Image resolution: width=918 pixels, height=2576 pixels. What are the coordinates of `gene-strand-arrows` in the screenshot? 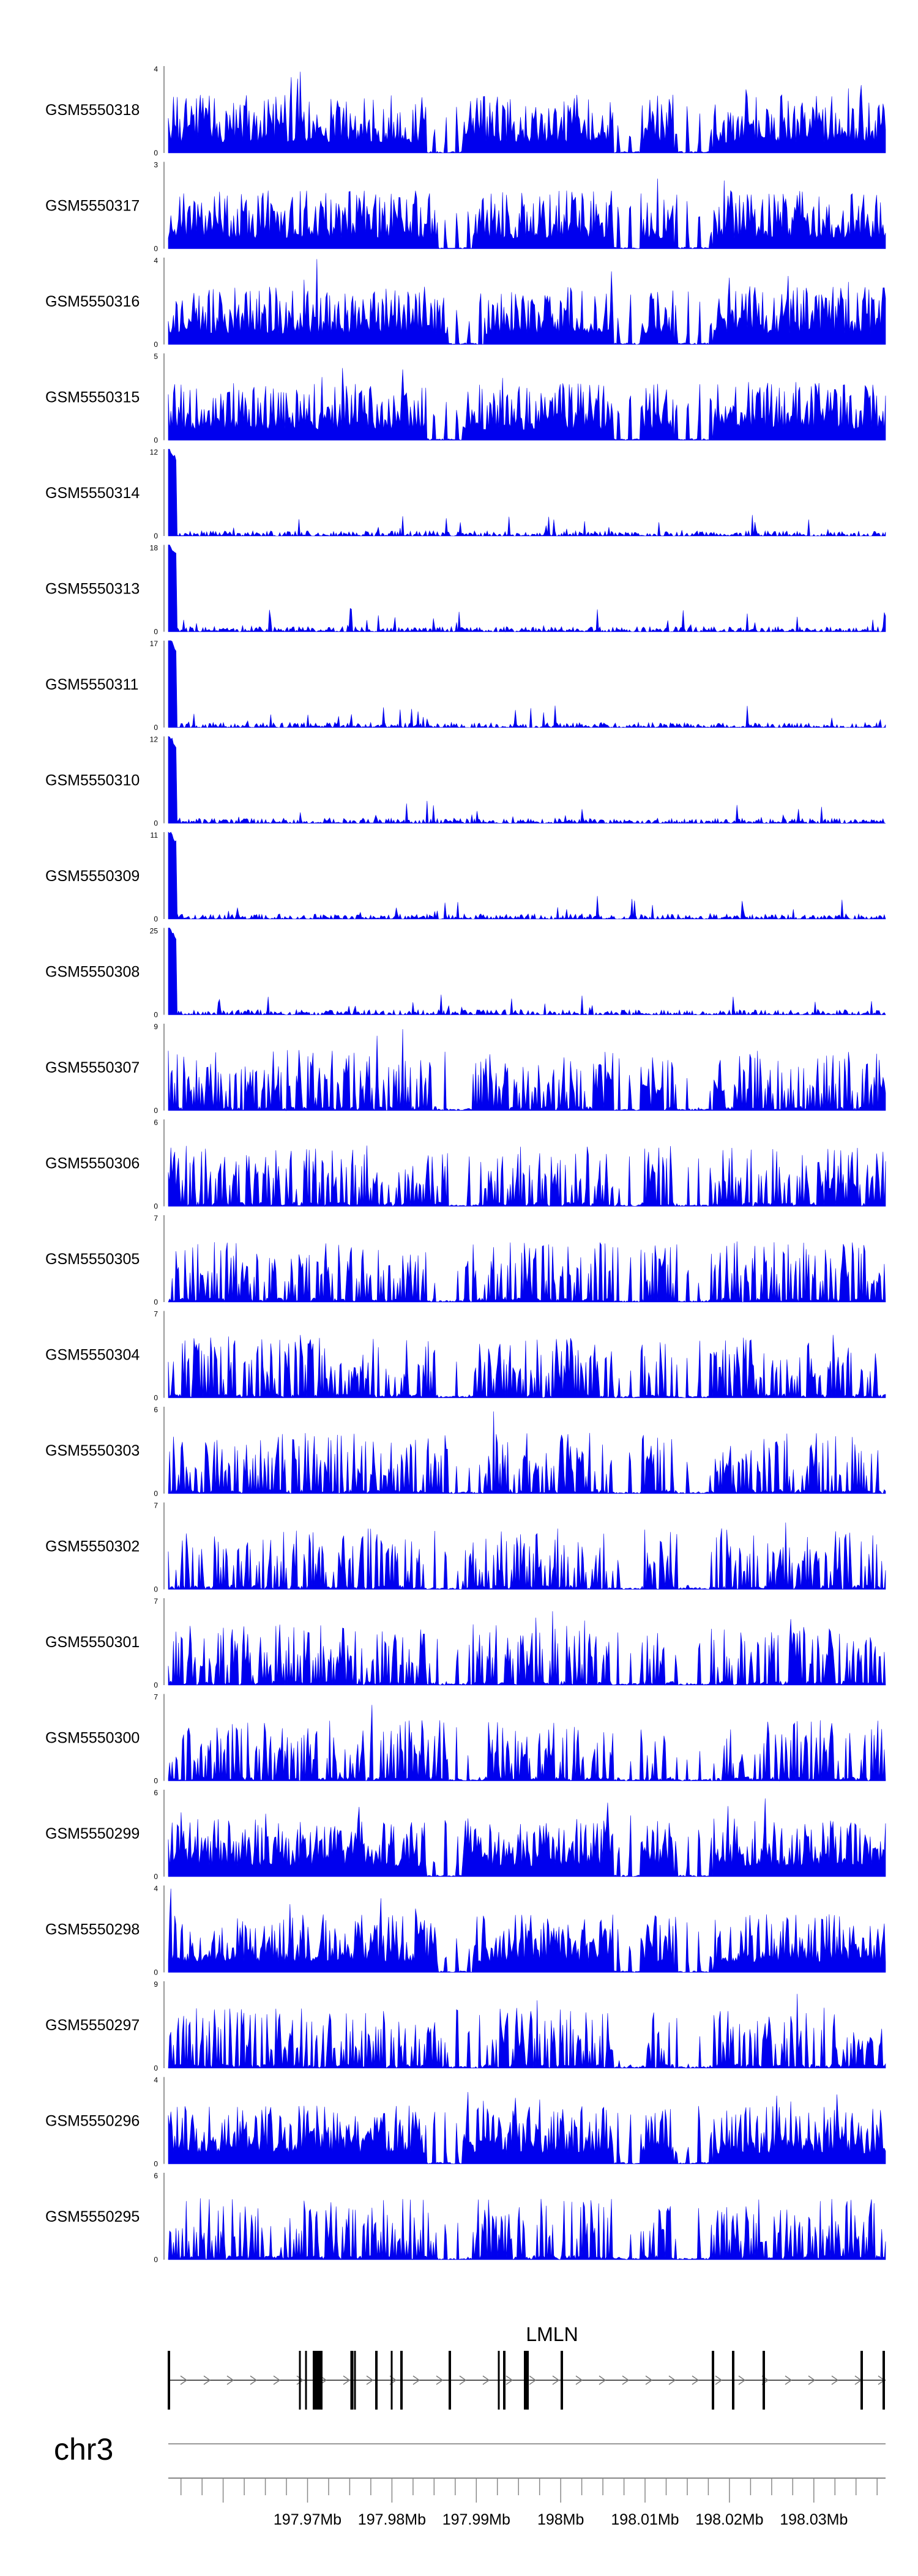 It's located at (533, 2380).